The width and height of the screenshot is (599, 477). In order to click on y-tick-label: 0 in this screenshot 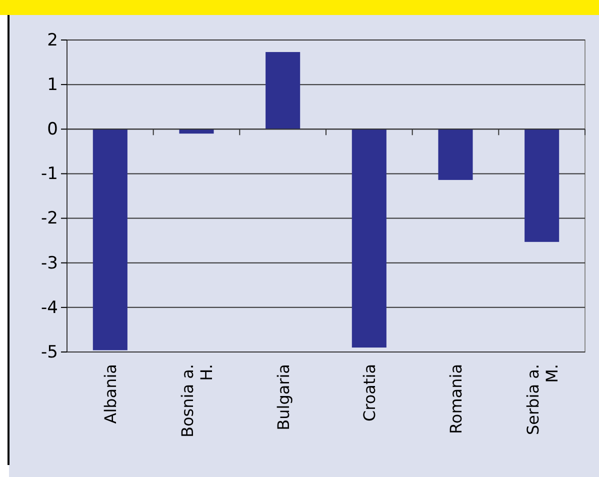, I will do `click(52, 130)`.